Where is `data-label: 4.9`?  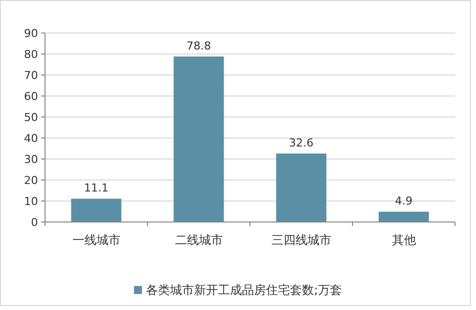 data-label: 4.9 is located at coordinates (403, 201).